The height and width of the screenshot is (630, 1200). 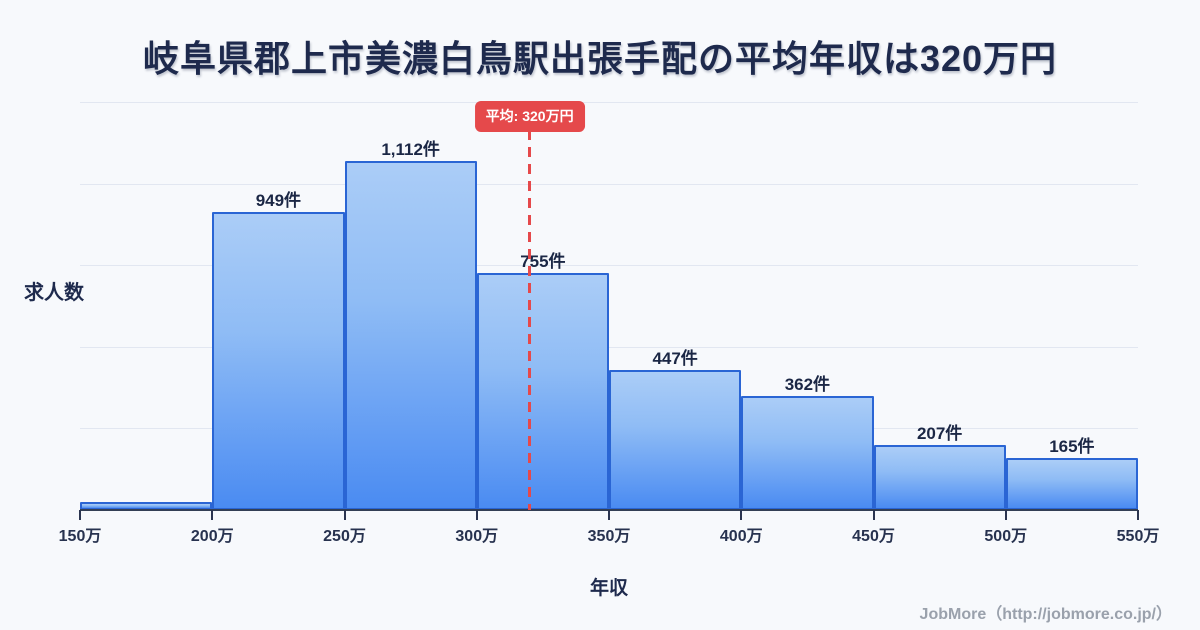 I want to click on footer-credit: JobMore（http://jobmore.co.jp/）, so click(x=1045, y=614).